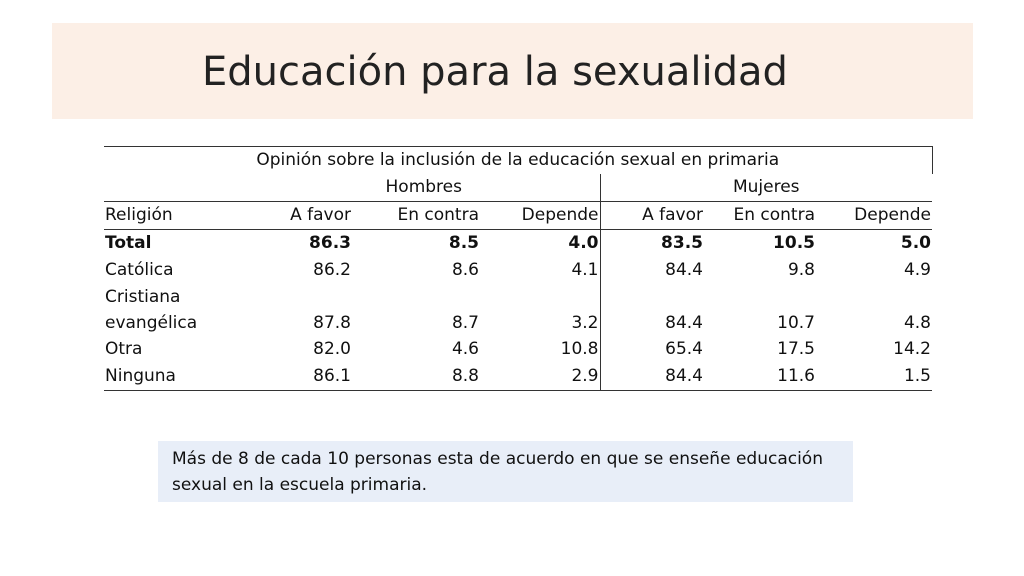 The image size is (1024, 576). What do you see at coordinates (465, 323) in the screenshot?
I see `table-cell: 8.7` at bounding box center [465, 323].